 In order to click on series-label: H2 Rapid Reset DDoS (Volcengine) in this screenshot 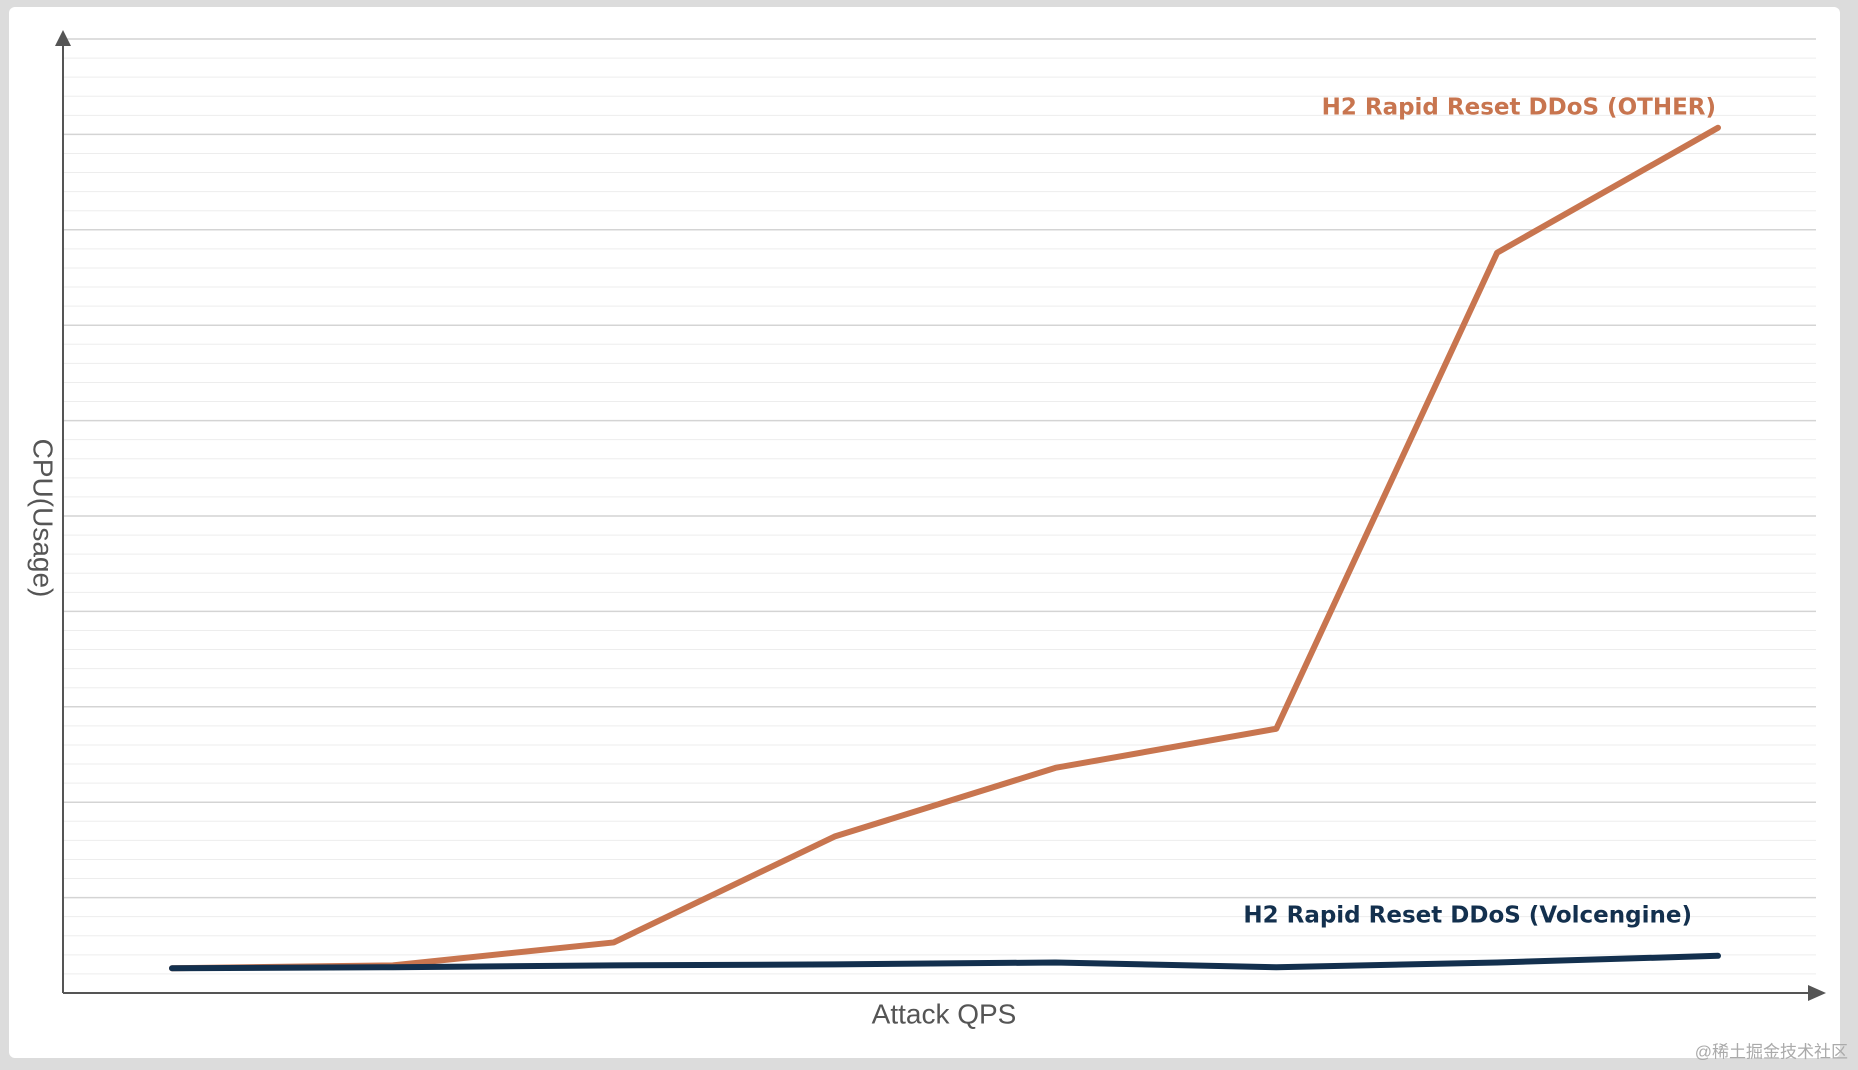, I will do `click(1467, 916)`.